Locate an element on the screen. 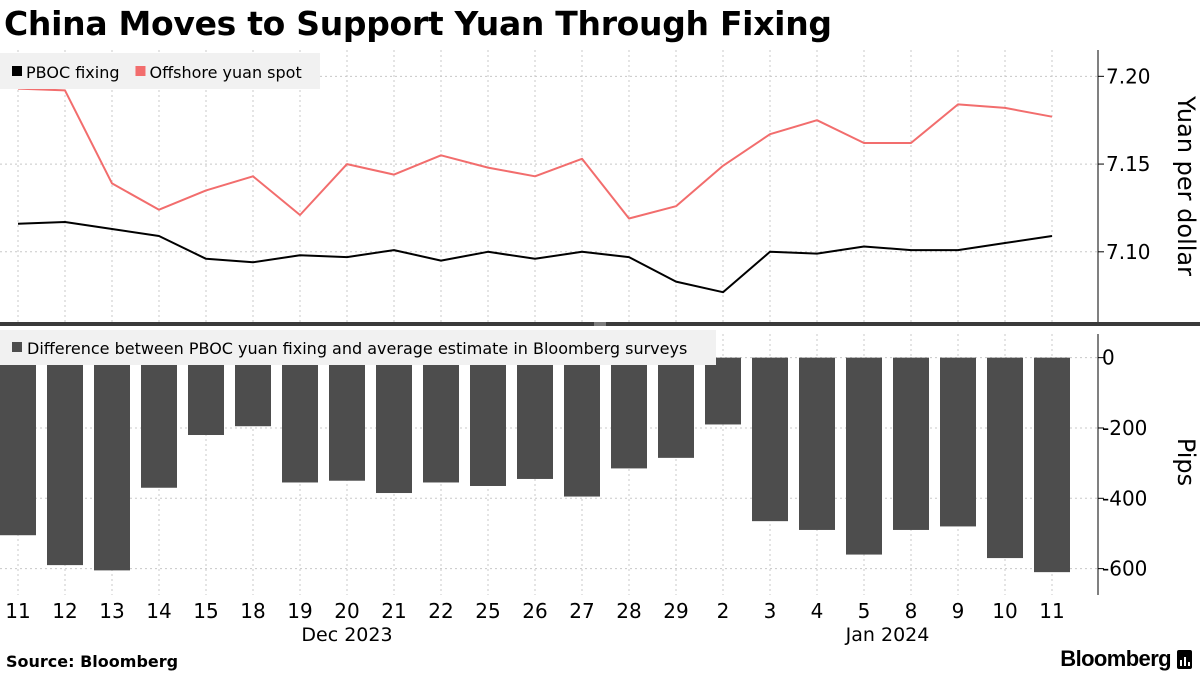 Image resolution: width=1200 pixels, height=675 pixels. brand-logo: Bloomberg is located at coordinates (1126, 659).